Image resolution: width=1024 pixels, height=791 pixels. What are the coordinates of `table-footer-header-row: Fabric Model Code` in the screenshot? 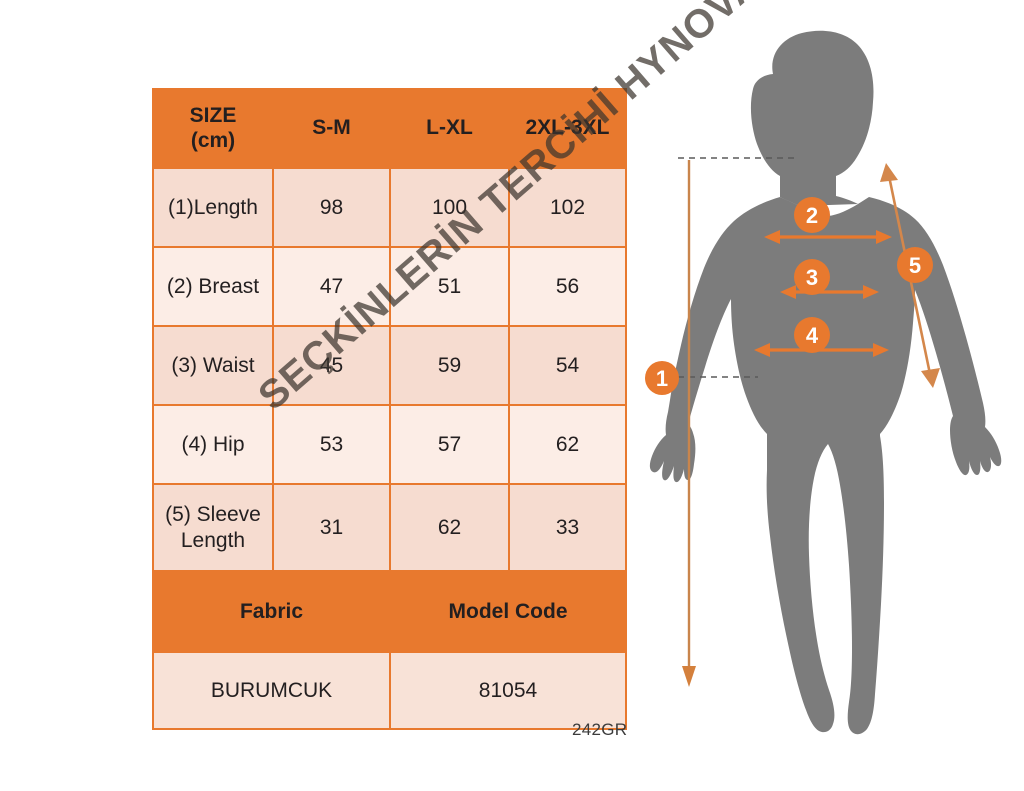 It's located at (389, 611).